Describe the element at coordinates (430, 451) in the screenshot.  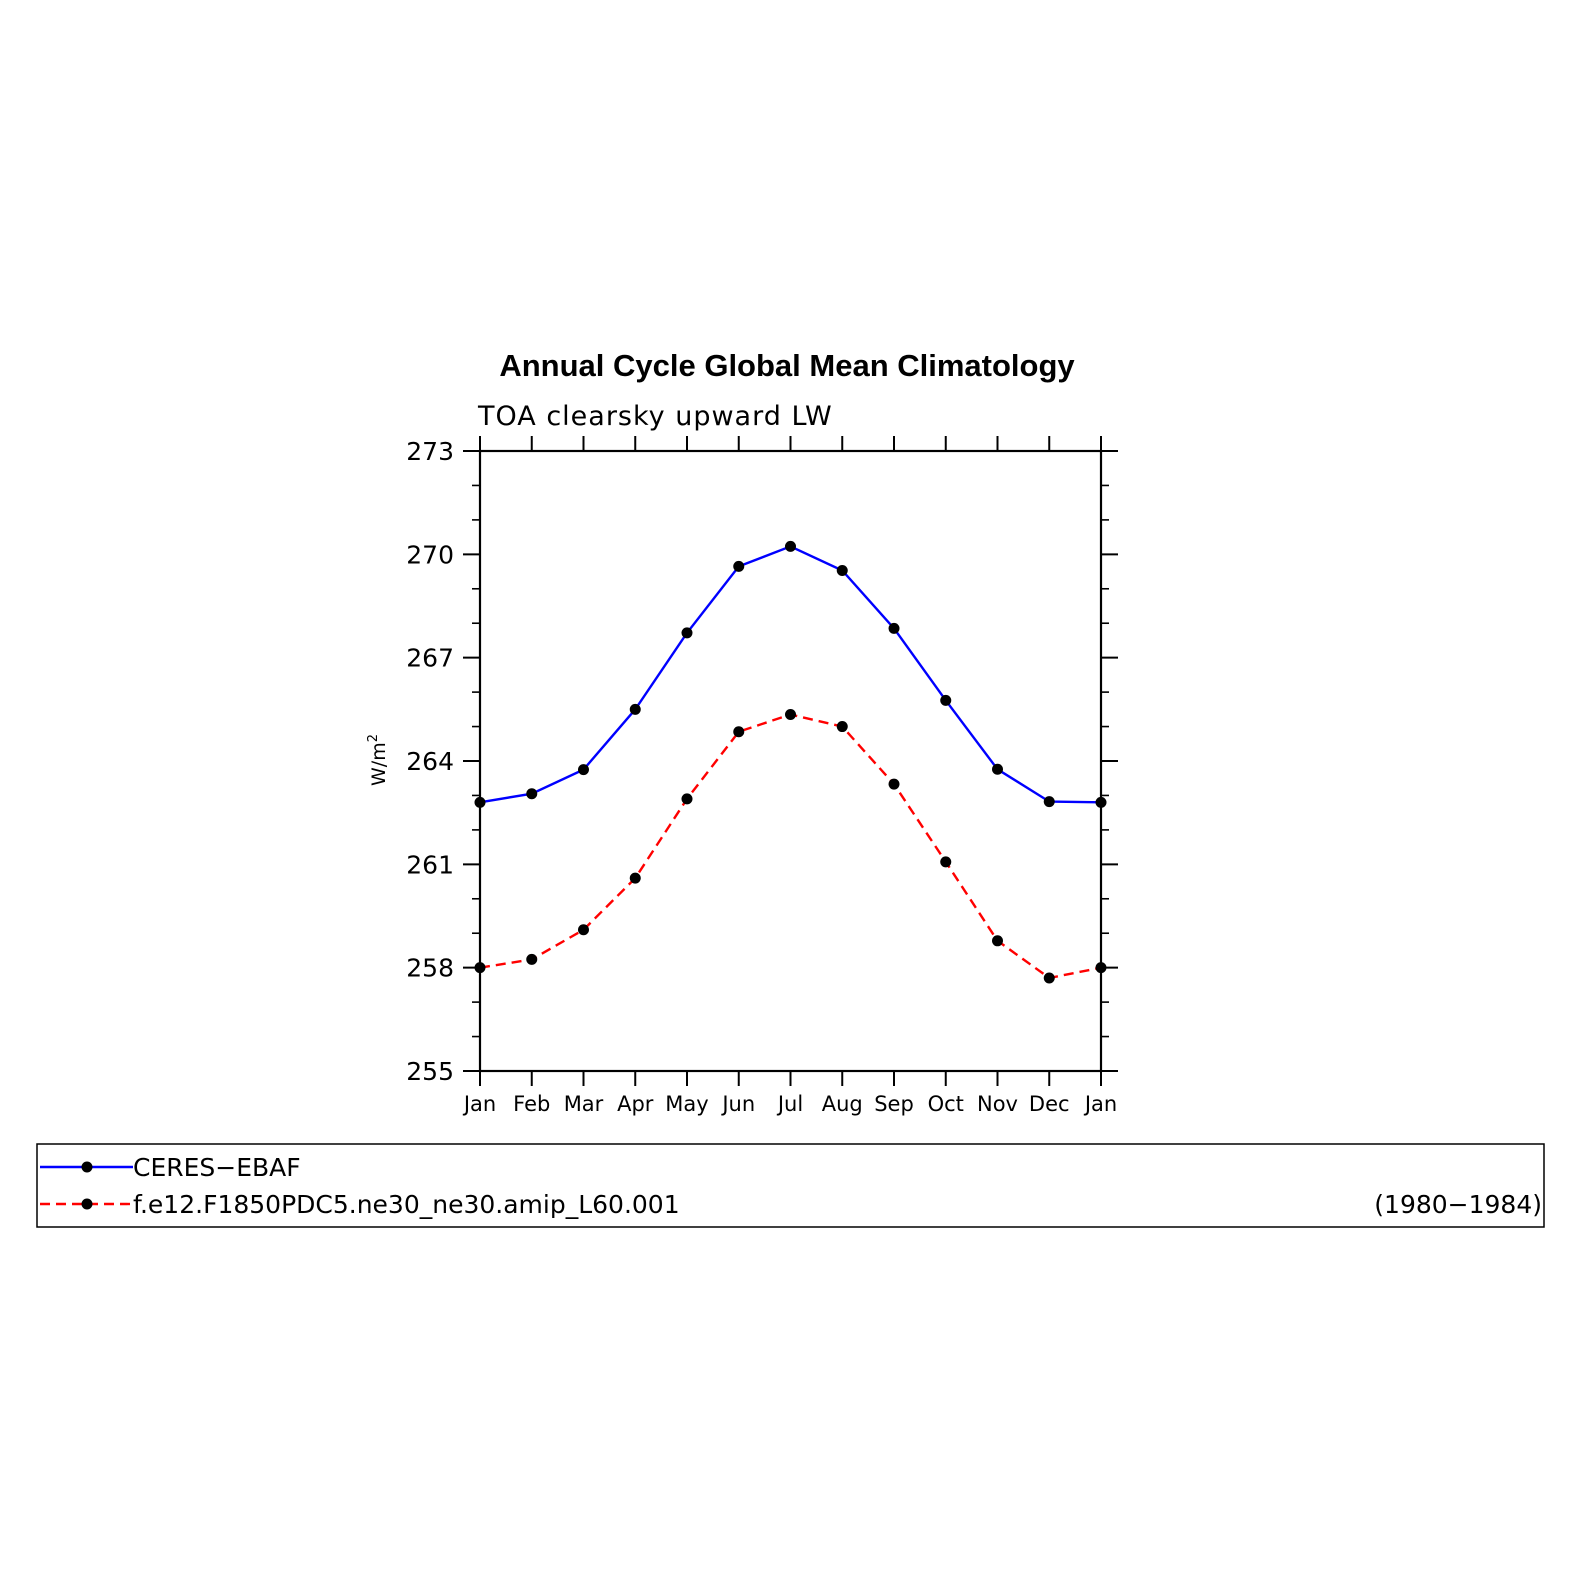
I see `y-tick-label: 273` at that location.